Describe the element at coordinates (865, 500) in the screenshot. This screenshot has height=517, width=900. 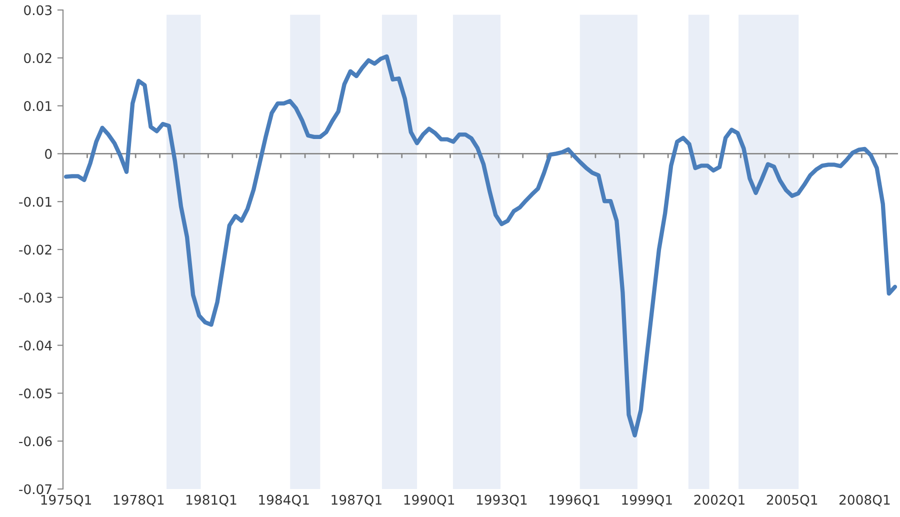
I see `x-tick-label: 2008Q1` at that location.